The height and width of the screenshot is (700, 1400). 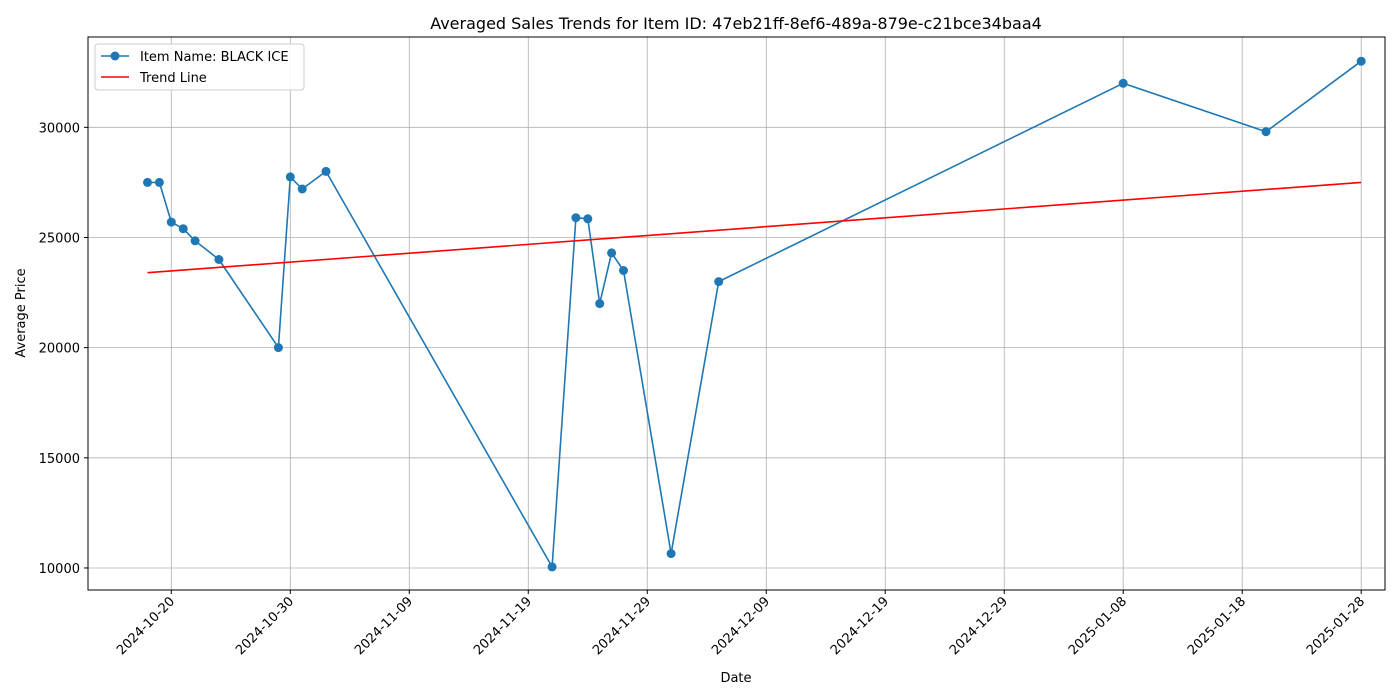 What do you see at coordinates (622, 626) in the screenshot?
I see `x-tick-label: 2024-11-29` at bounding box center [622, 626].